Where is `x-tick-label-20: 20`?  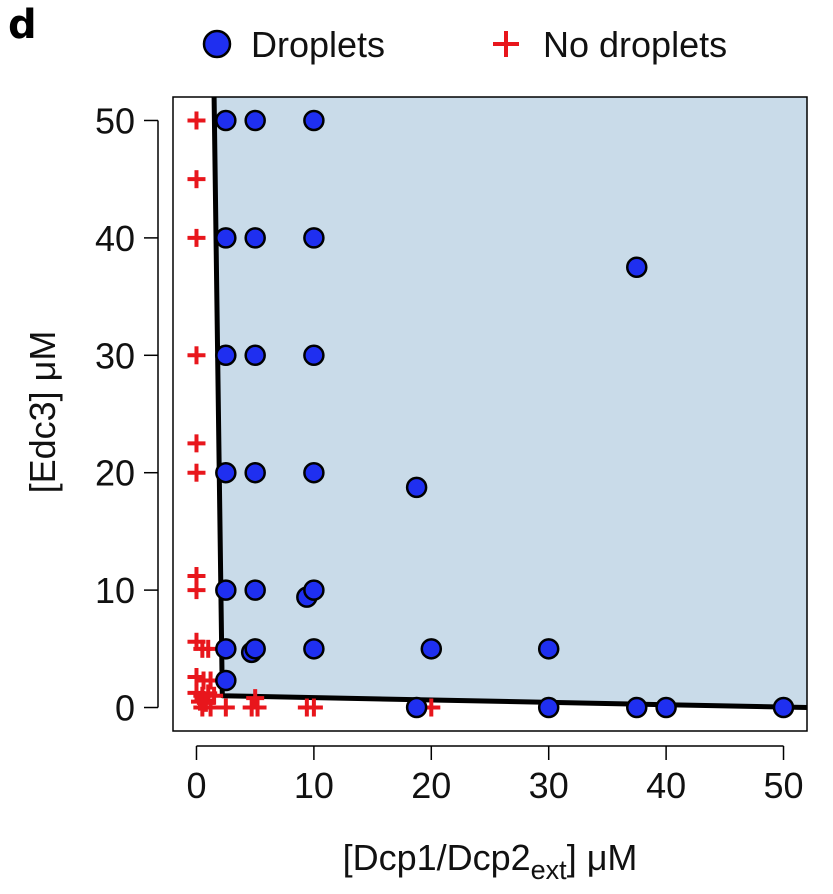 x-tick-label-20: 20 is located at coordinates (431, 785).